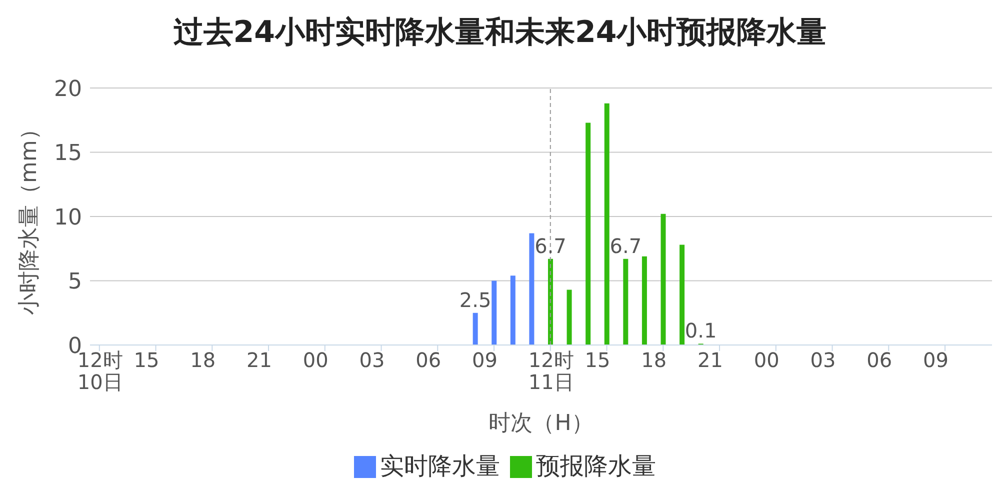 Image resolution: width=1000 pixels, height=500 pixels. What do you see at coordinates (440, 466) in the screenshot?
I see `legend-label: 实时降水量` at bounding box center [440, 466].